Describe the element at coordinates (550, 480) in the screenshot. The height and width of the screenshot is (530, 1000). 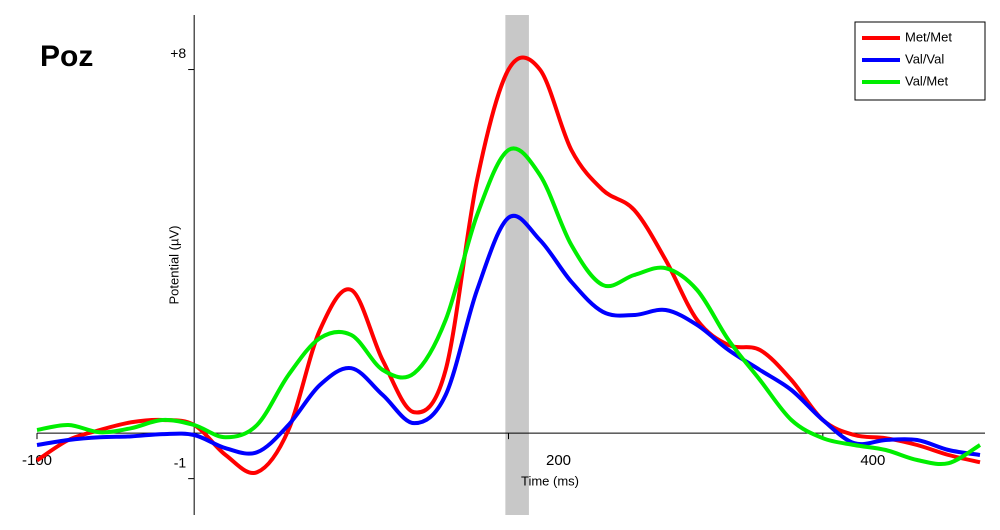
I see `x-axis-label: Time (ms)` at that location.